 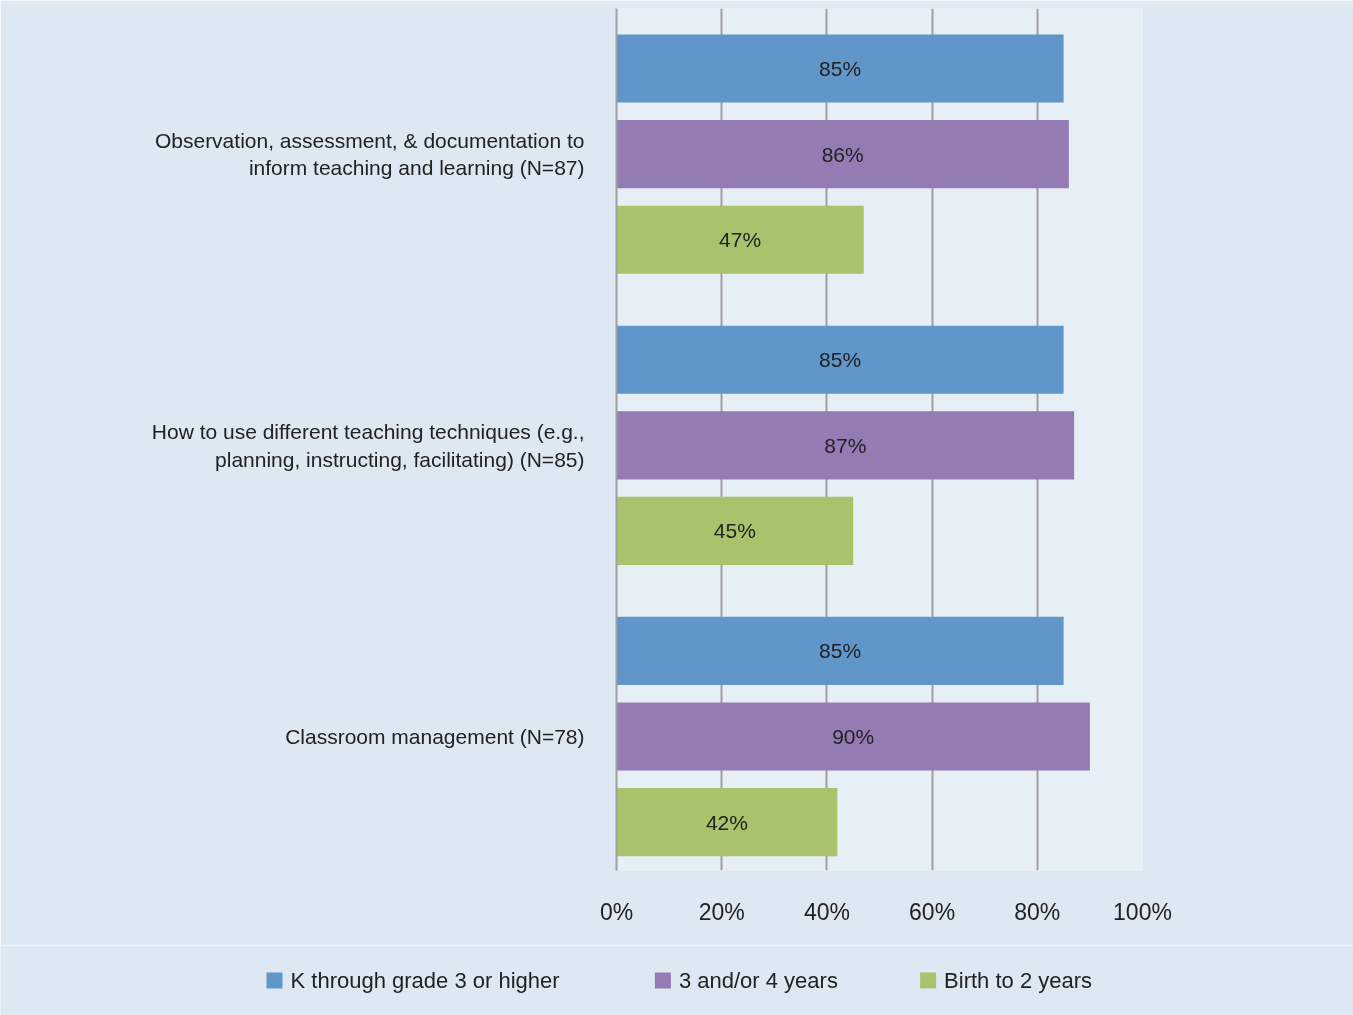 What do you see at coordinates (369, 154) in the screenshot?
I see `y-tick-label: Observation, assessment, & documentation to inform teaching and learning (N=87)` at bounding box center [369, 154].